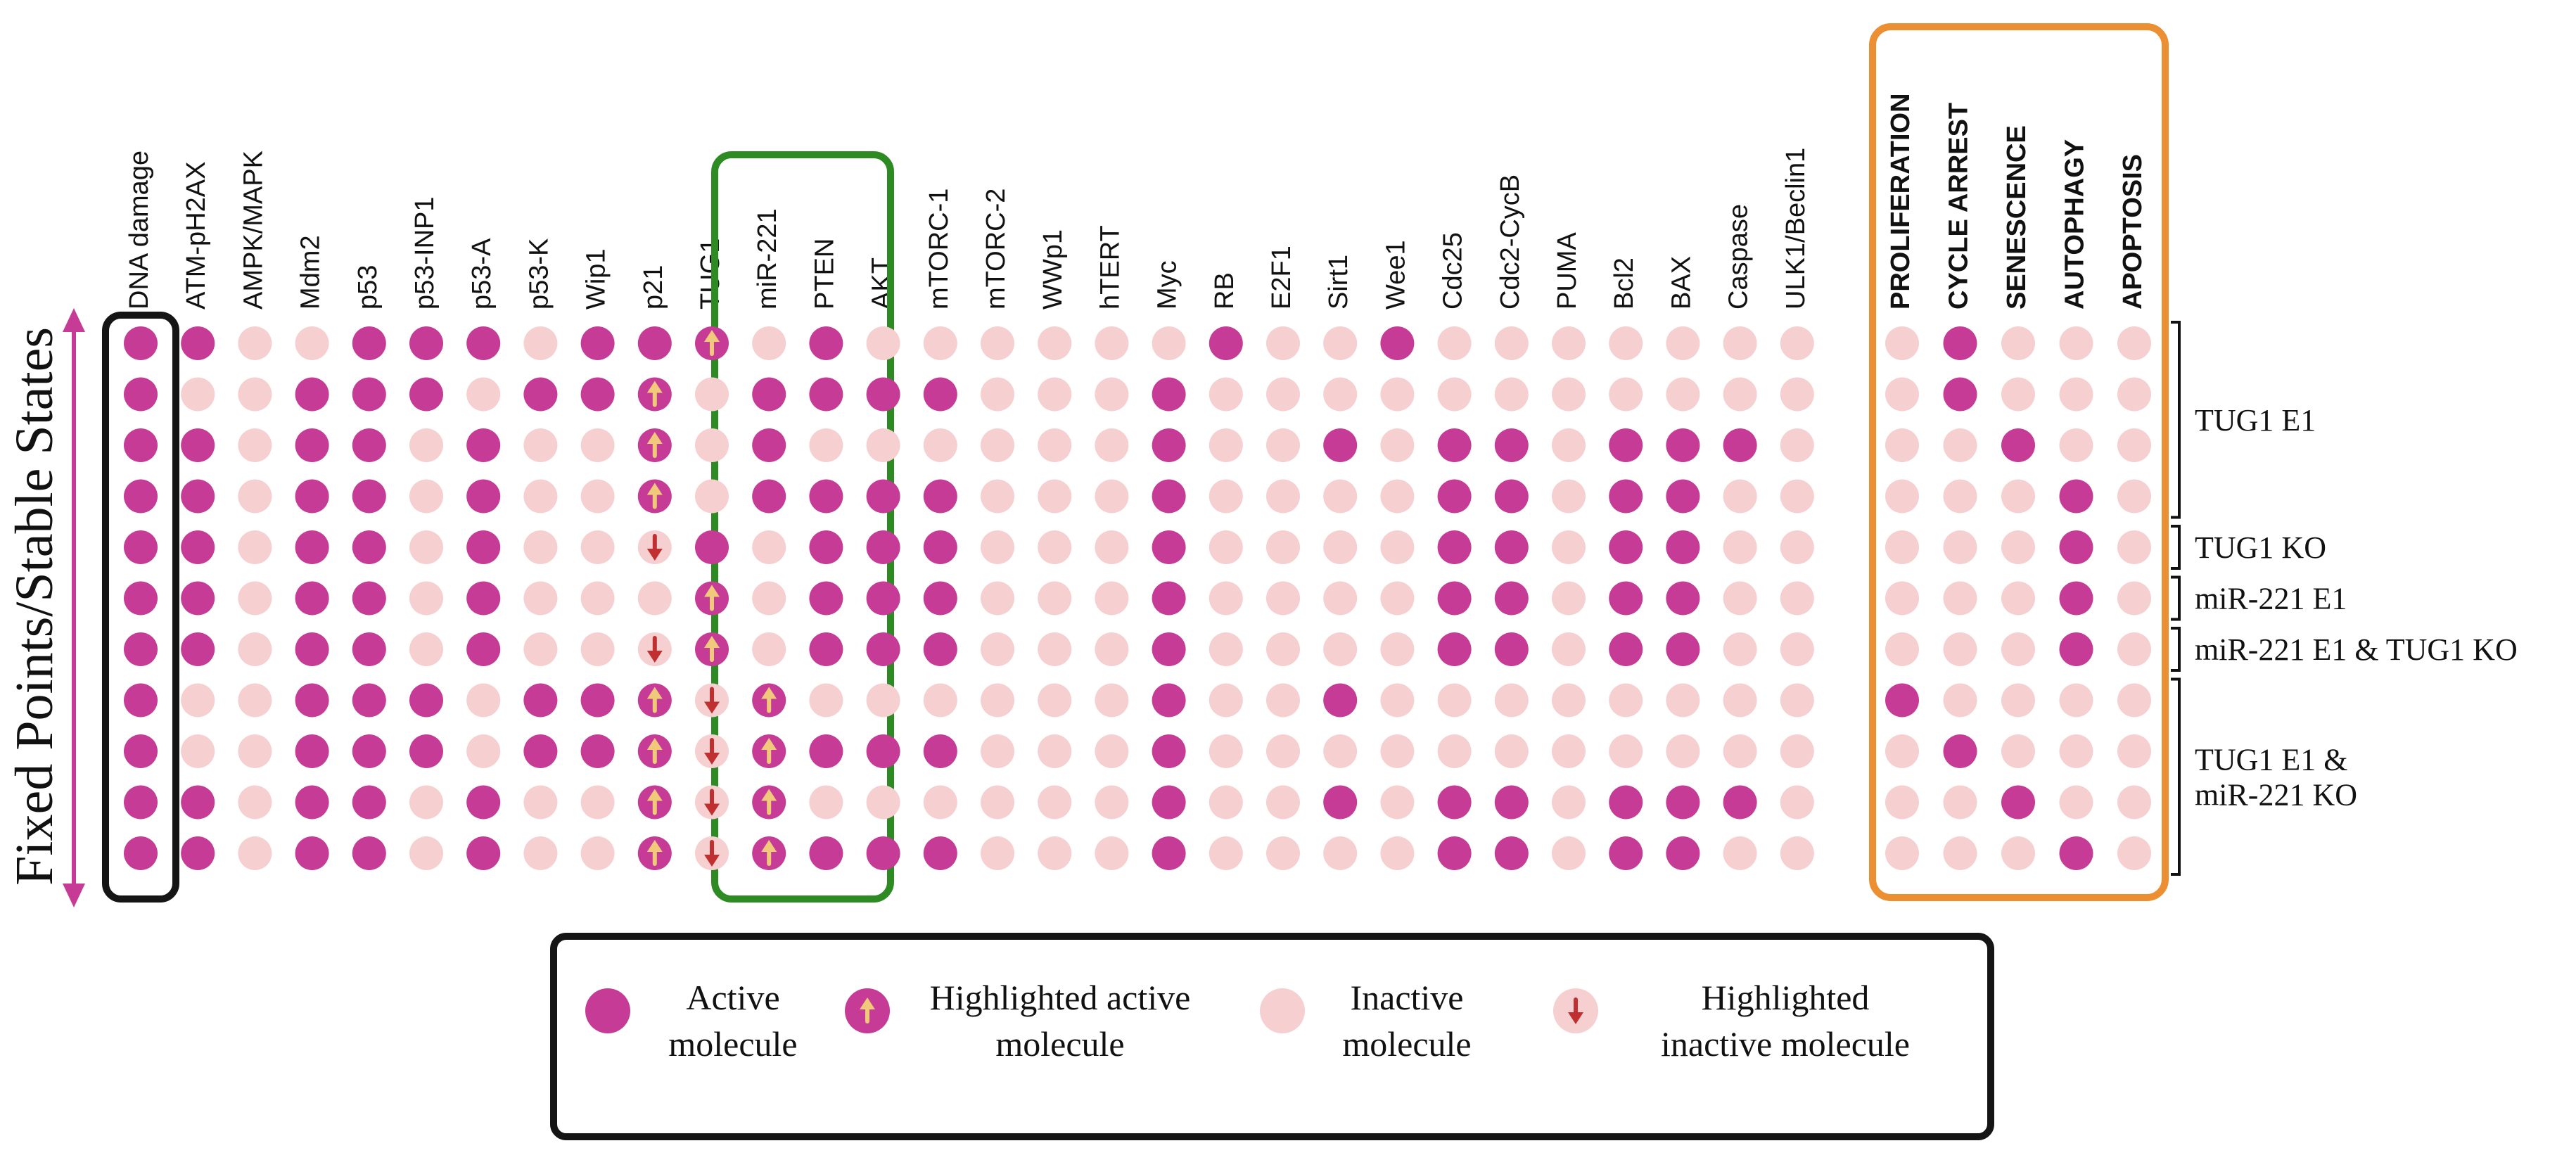  What do you see at coordinates (1740, 394) in the screenshot?
I see `cell-caspase` at bounding box center [1740, 394].